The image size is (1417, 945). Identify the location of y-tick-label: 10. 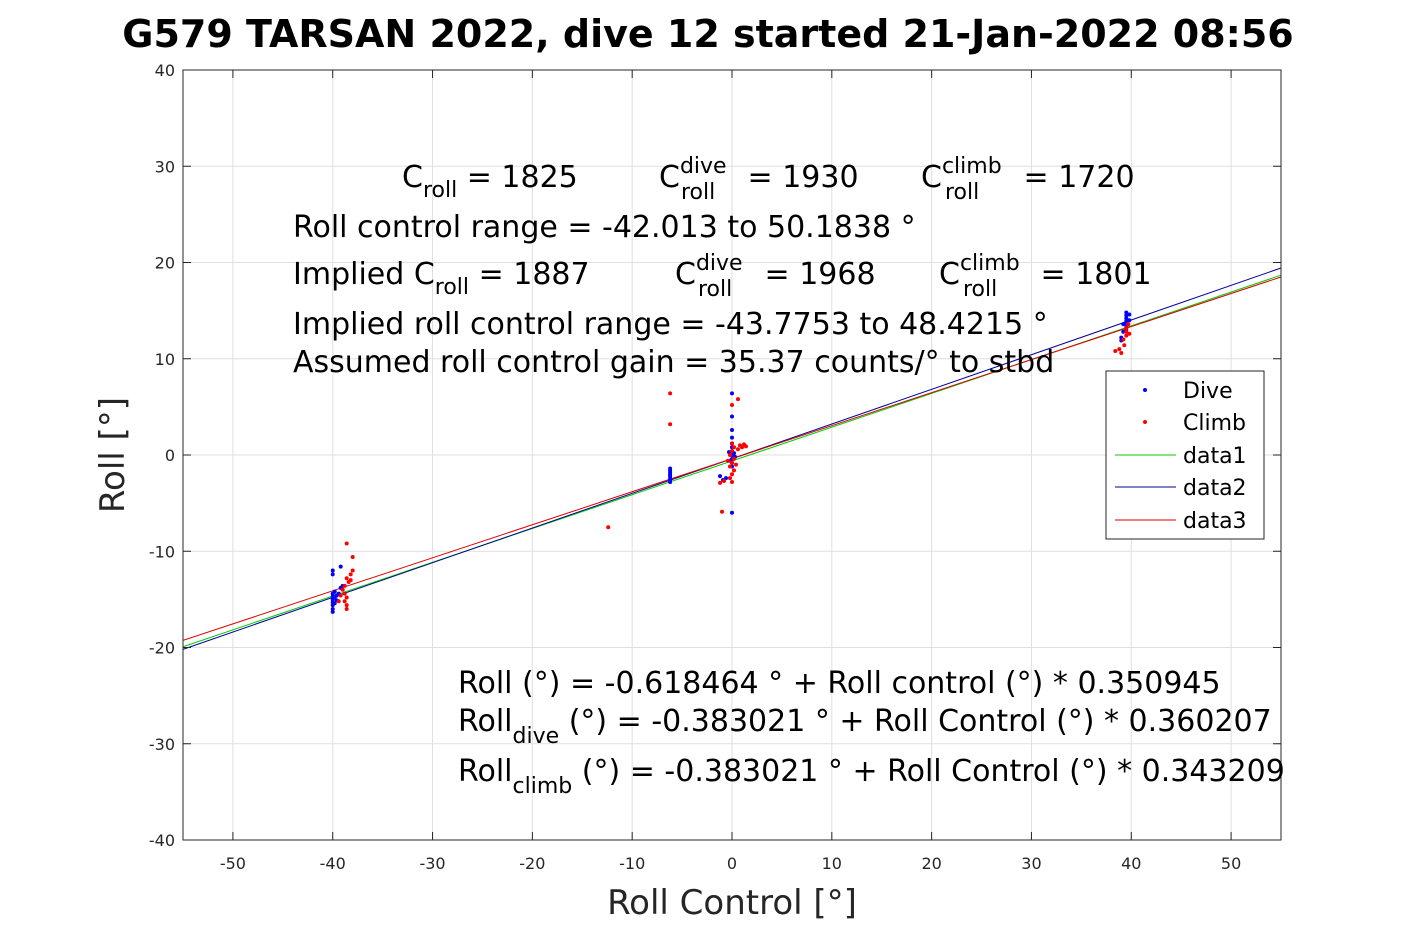
(165, 359).